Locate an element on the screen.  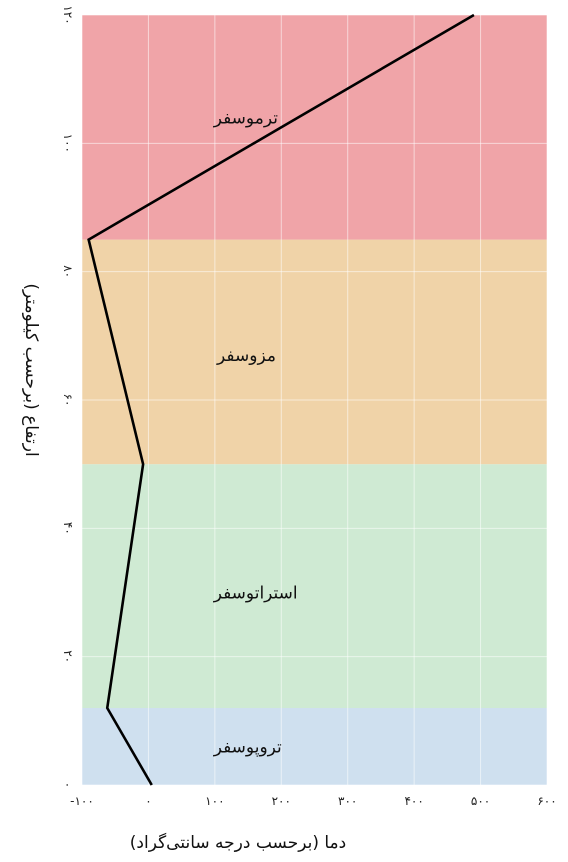
x-tick-label-1: ۰ is located at coordinates (148, 801).